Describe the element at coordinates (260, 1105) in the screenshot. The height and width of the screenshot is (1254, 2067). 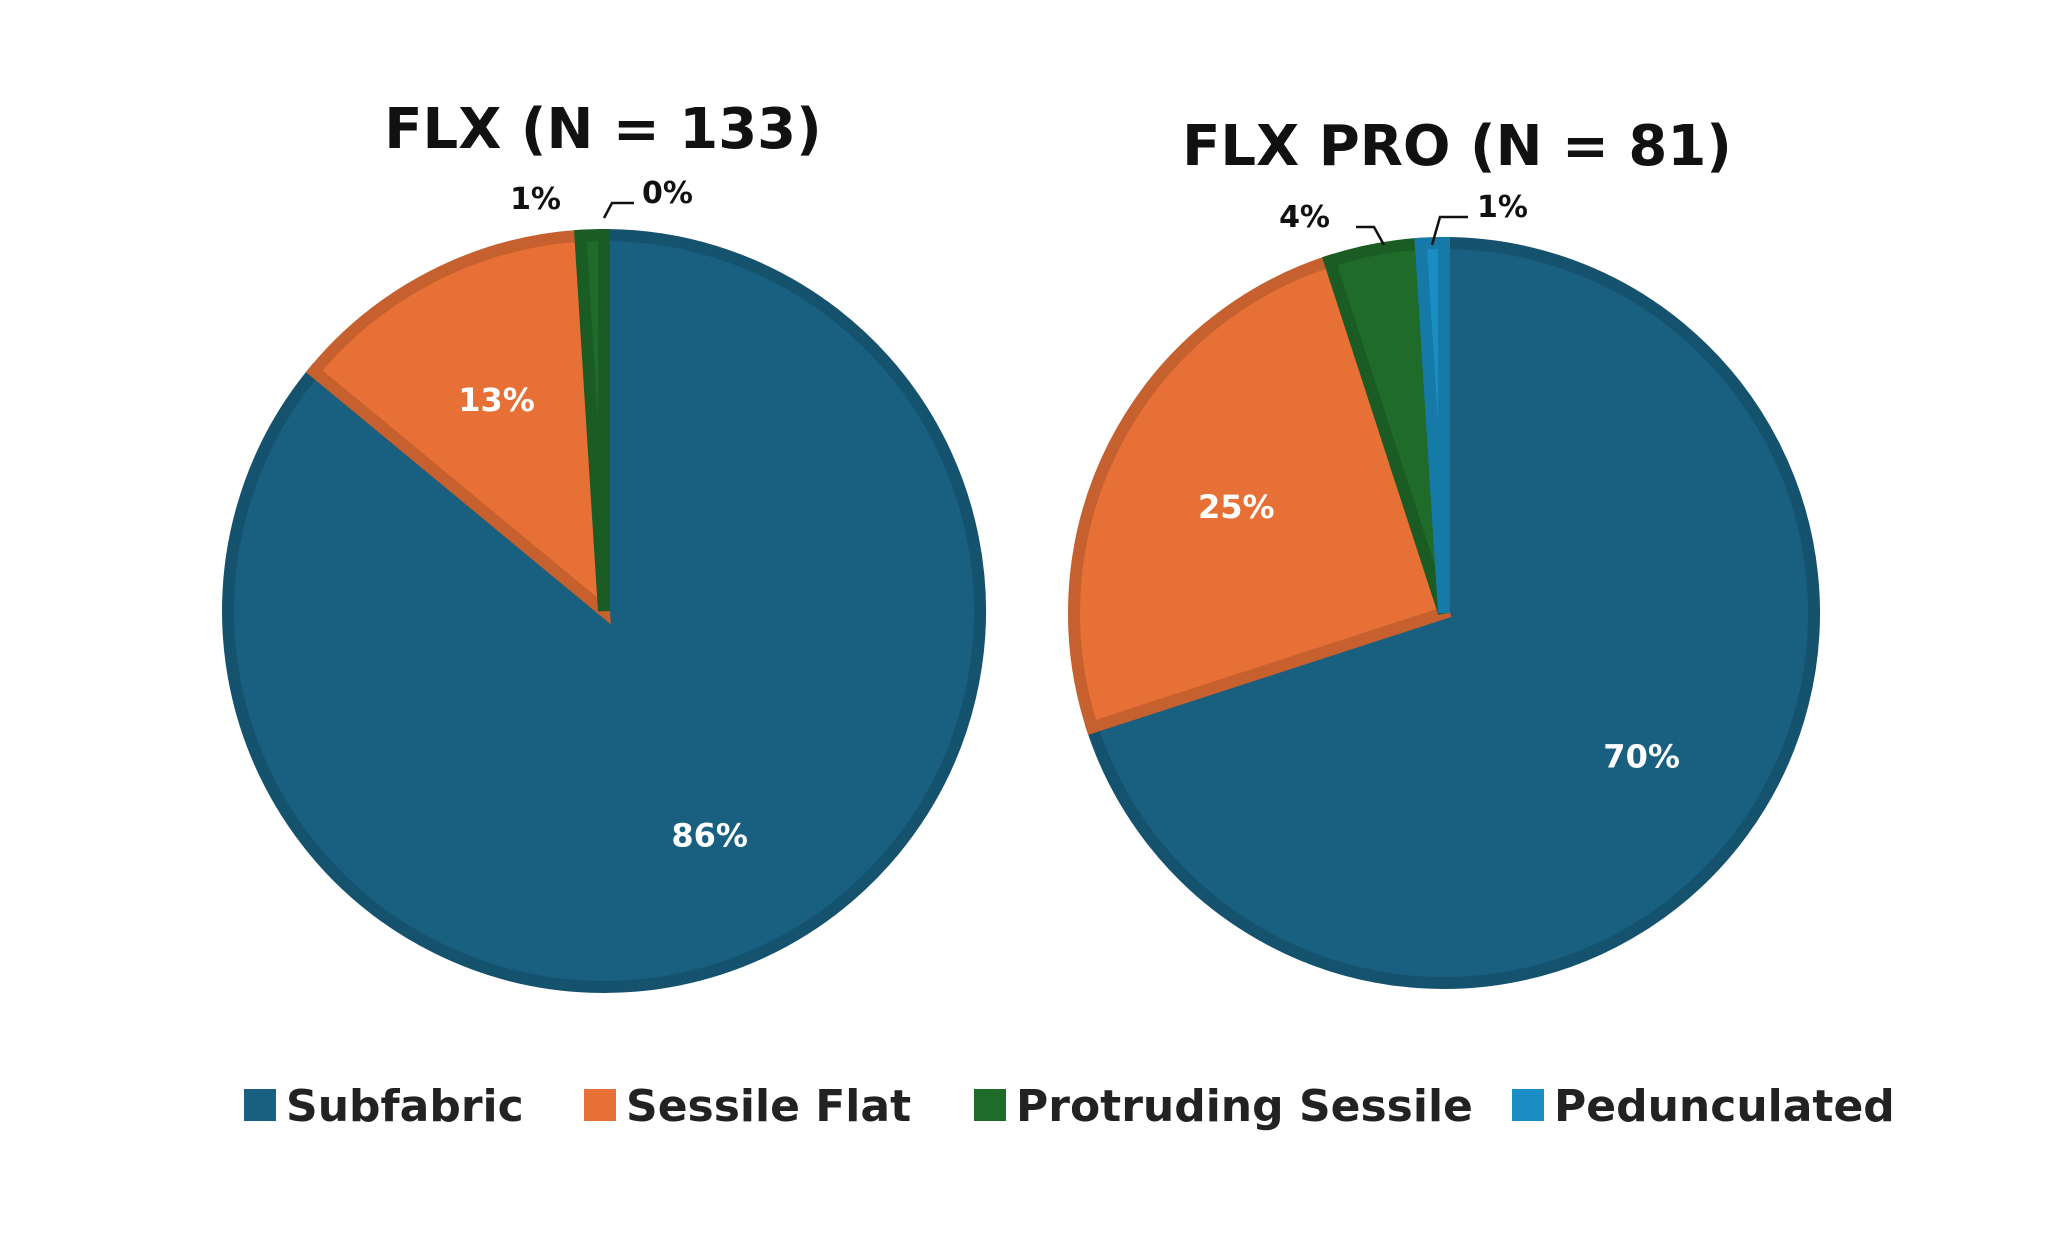
I see `legend-swatch-subfabric` at that location.